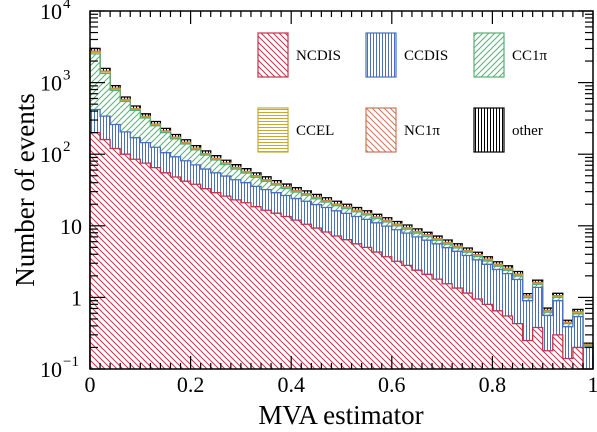  What do you see at coordinates (67, 147) in the screenshot?
I see `y-tick-exponent: 2` at bounding box center [67, 147].